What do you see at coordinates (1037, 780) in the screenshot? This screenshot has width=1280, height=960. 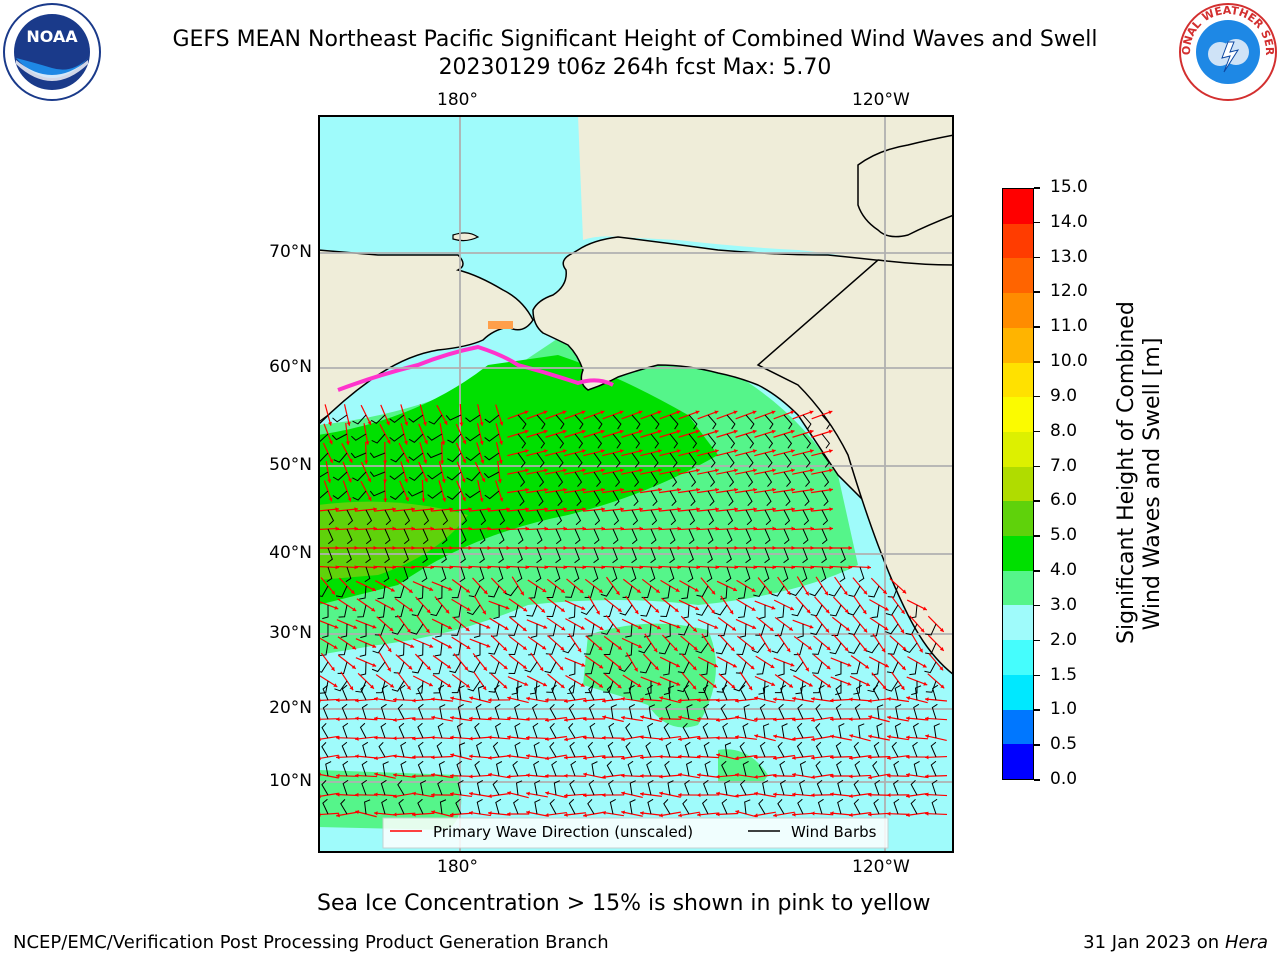 I see `colorbar-tick-mark` at bounding box center [1037, 780].